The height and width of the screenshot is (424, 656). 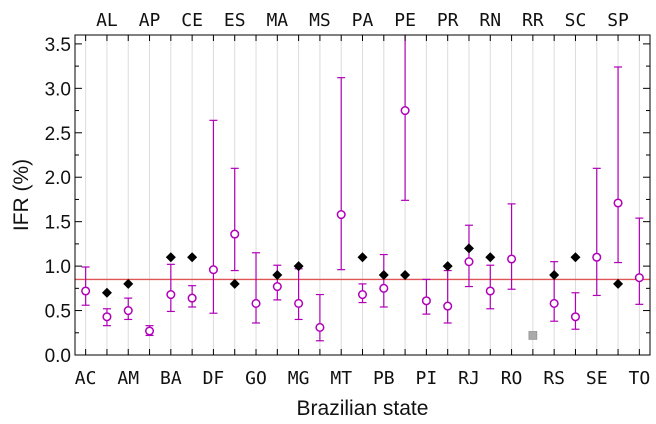 What do you see at coordinates (405, 111) in the screenshot?
I see `ifr-point-pe` at bounding box center [405, 111].